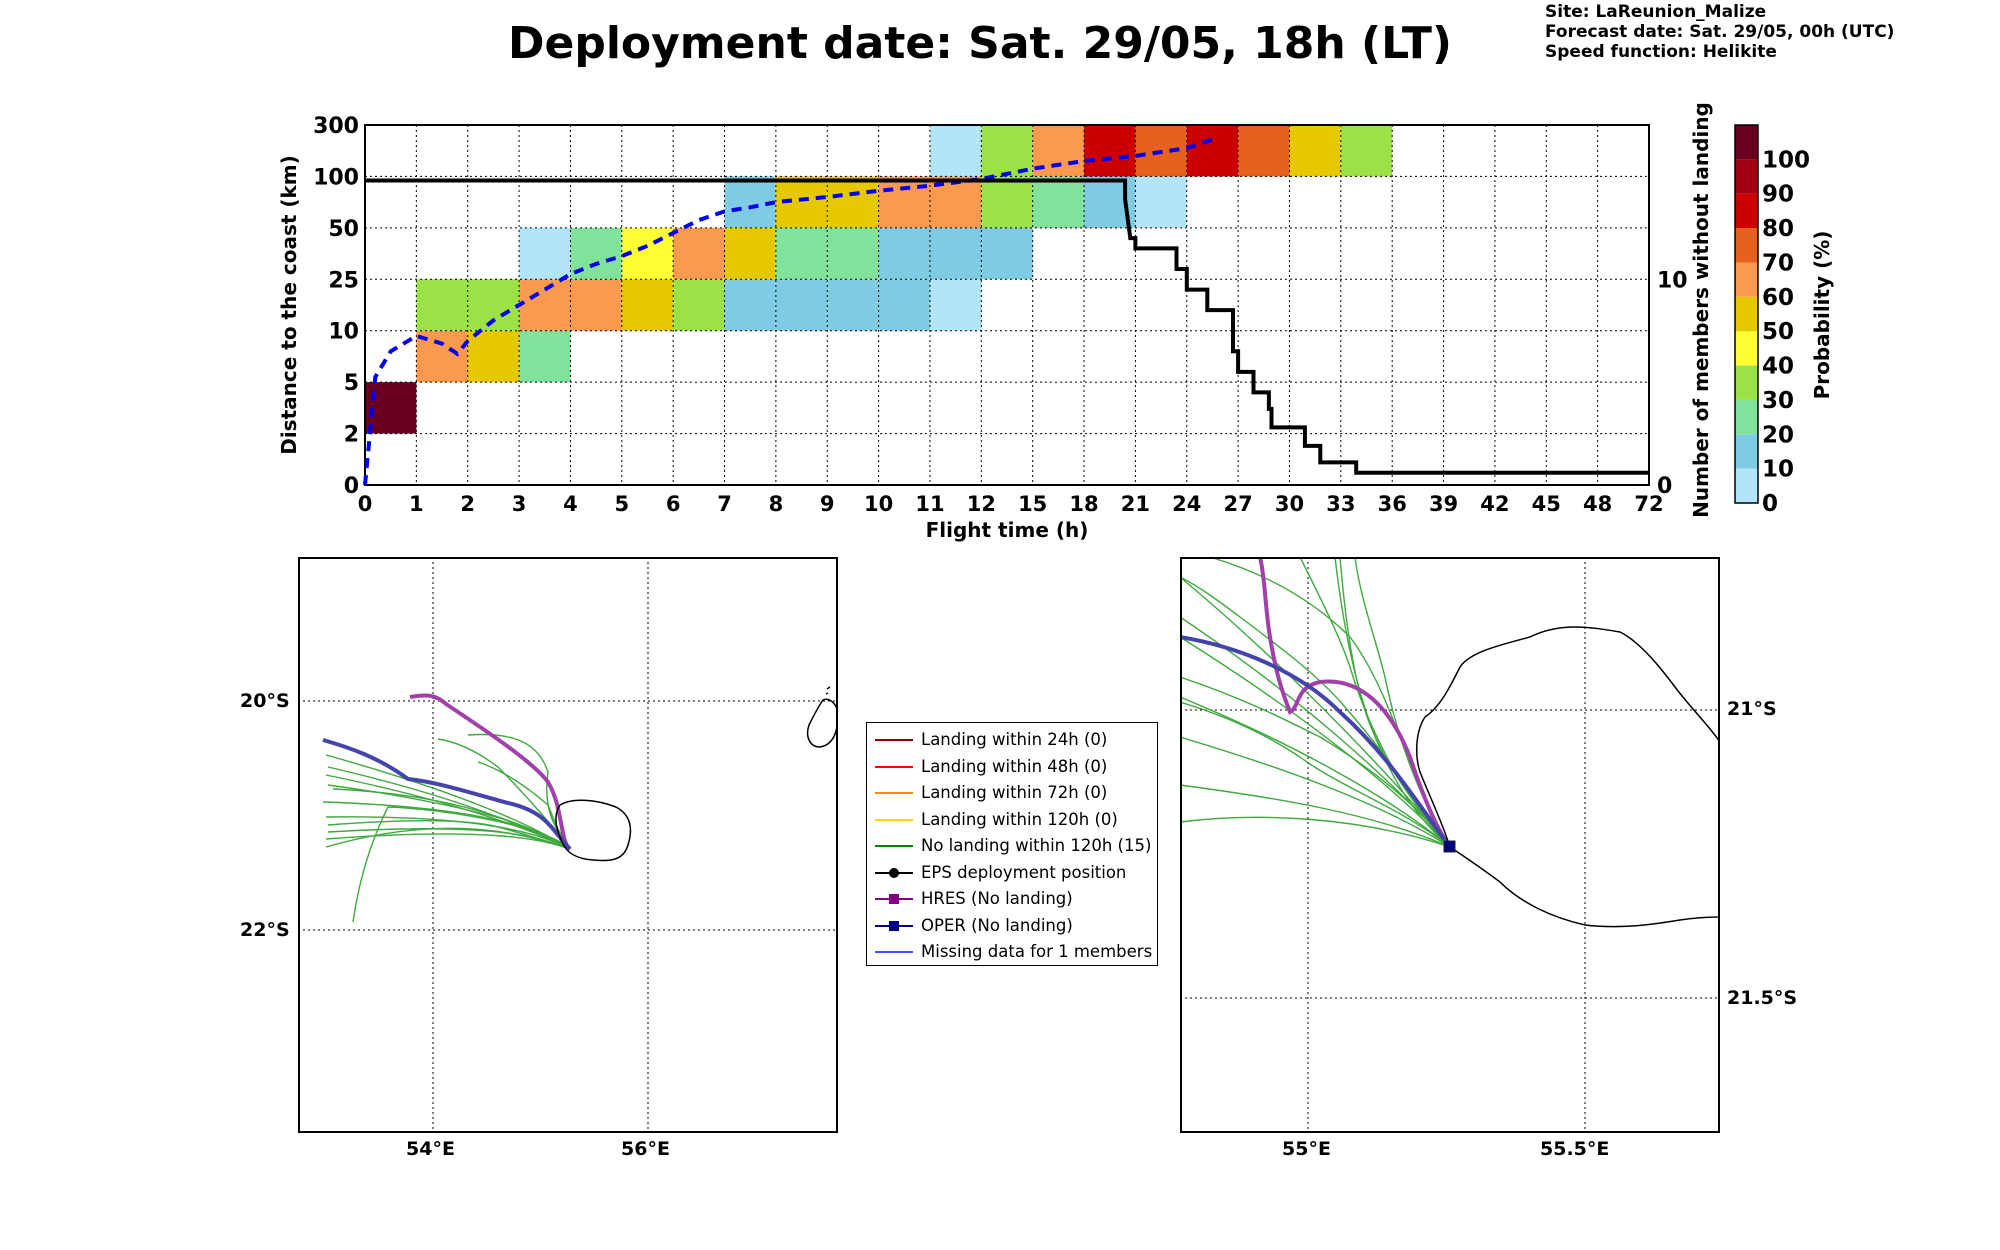 This screenshot has width=2000, height=1250. What do you see at coordinates (1778, 263) in the screenshot?
I see `colorbar-tick-label: 70` at bounding box center [1778, 263].